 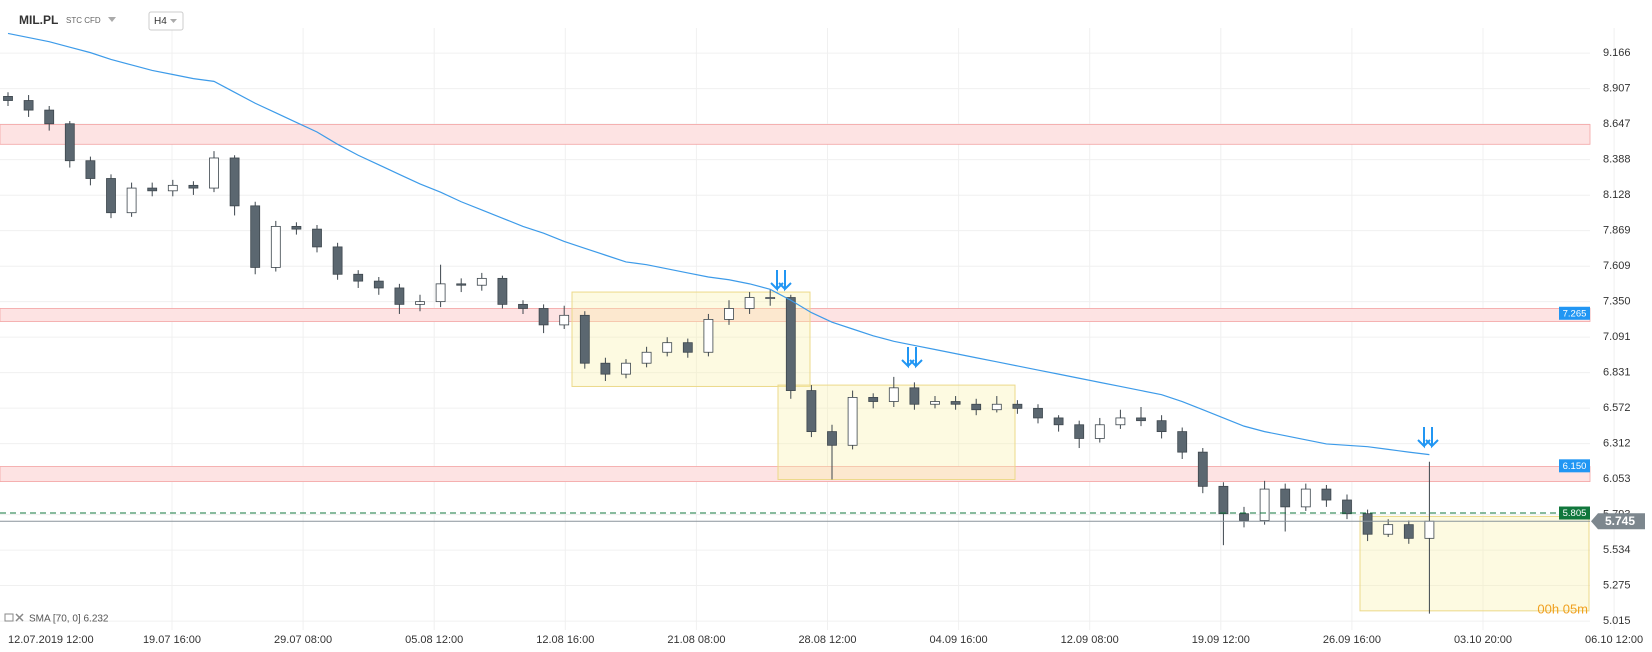 I want to click on symbol-dropdown, so click(x=112, y=19).